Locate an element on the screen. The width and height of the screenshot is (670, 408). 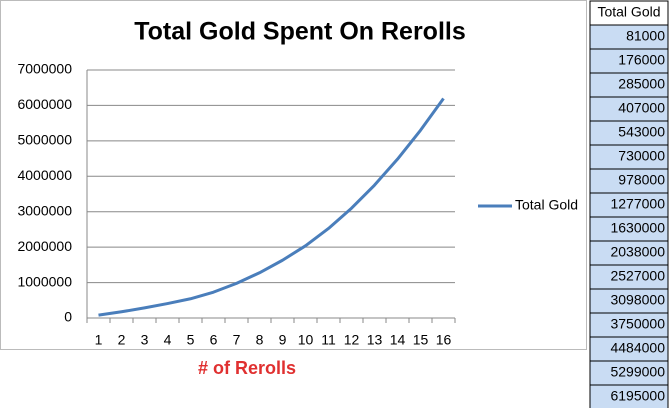
table-cell-value: 730000 is located at coordinates (641, 156).